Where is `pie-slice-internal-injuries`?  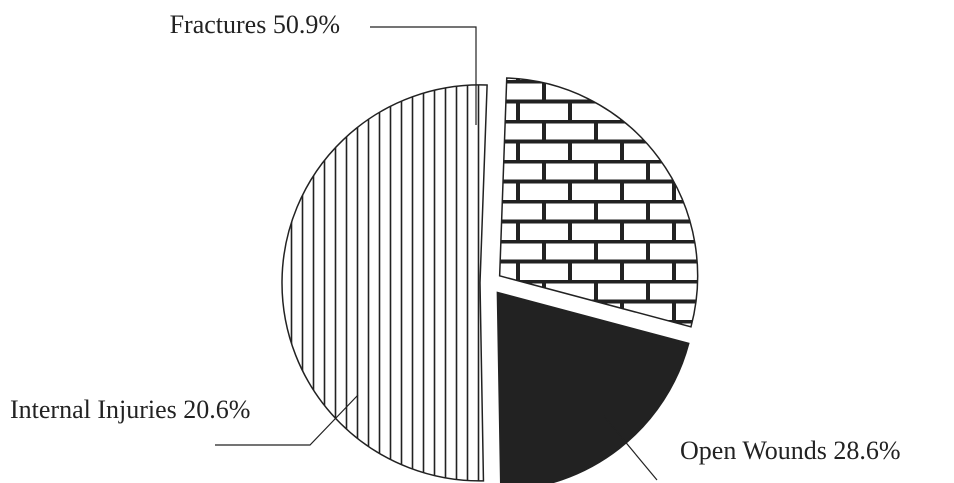 pie-slice-internal-injuries is located at coordinates (593, 387).